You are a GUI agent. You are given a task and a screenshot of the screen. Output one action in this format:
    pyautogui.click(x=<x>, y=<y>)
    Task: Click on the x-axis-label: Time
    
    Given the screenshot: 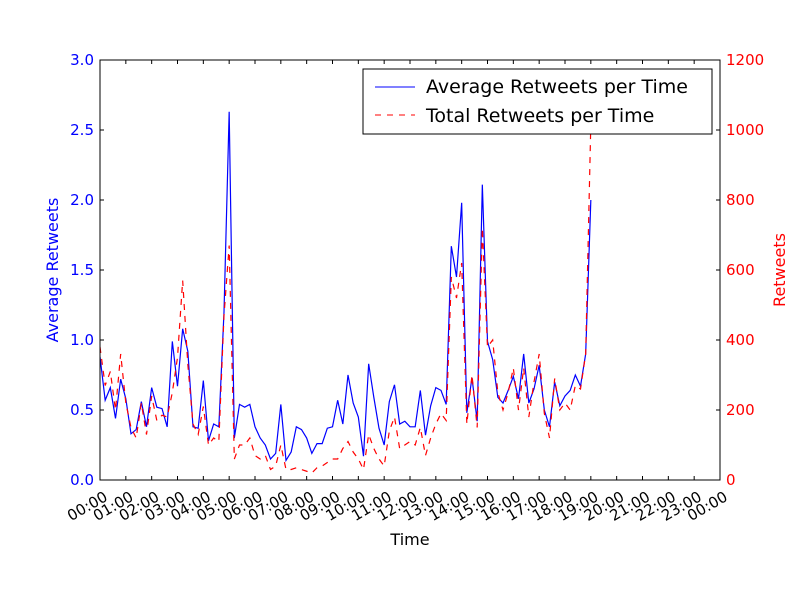 What is the action you would take?
    pyautogui.click(x=409, y=539)
    